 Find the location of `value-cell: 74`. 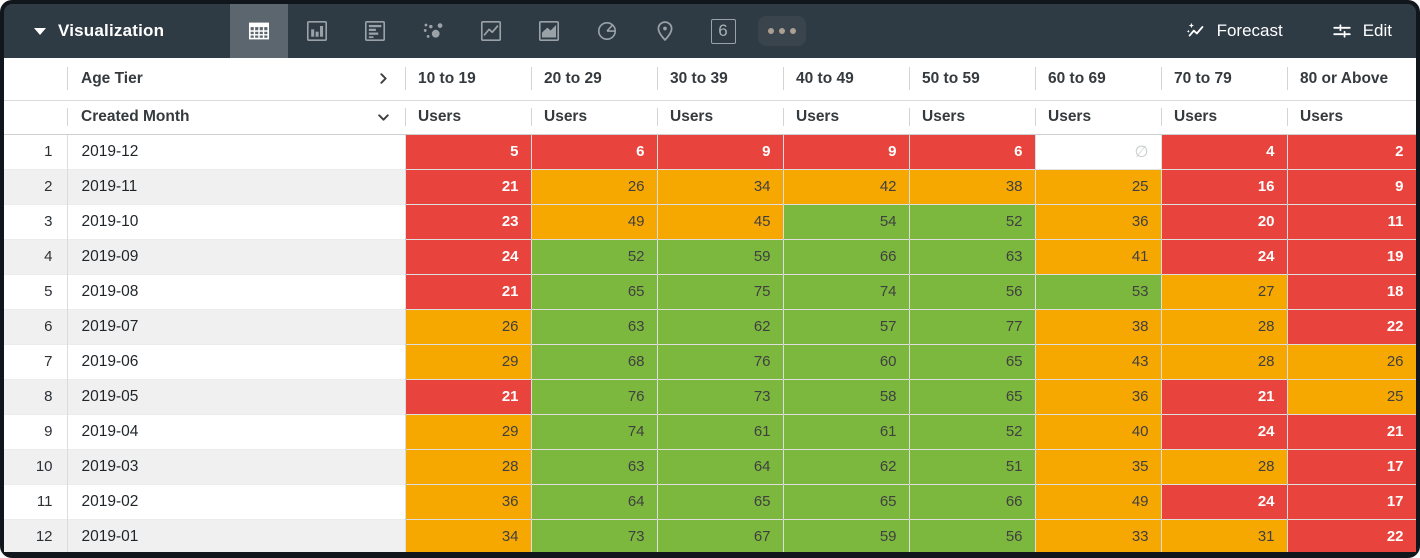

value-cell: 74 is located at coordinates (846, 291).